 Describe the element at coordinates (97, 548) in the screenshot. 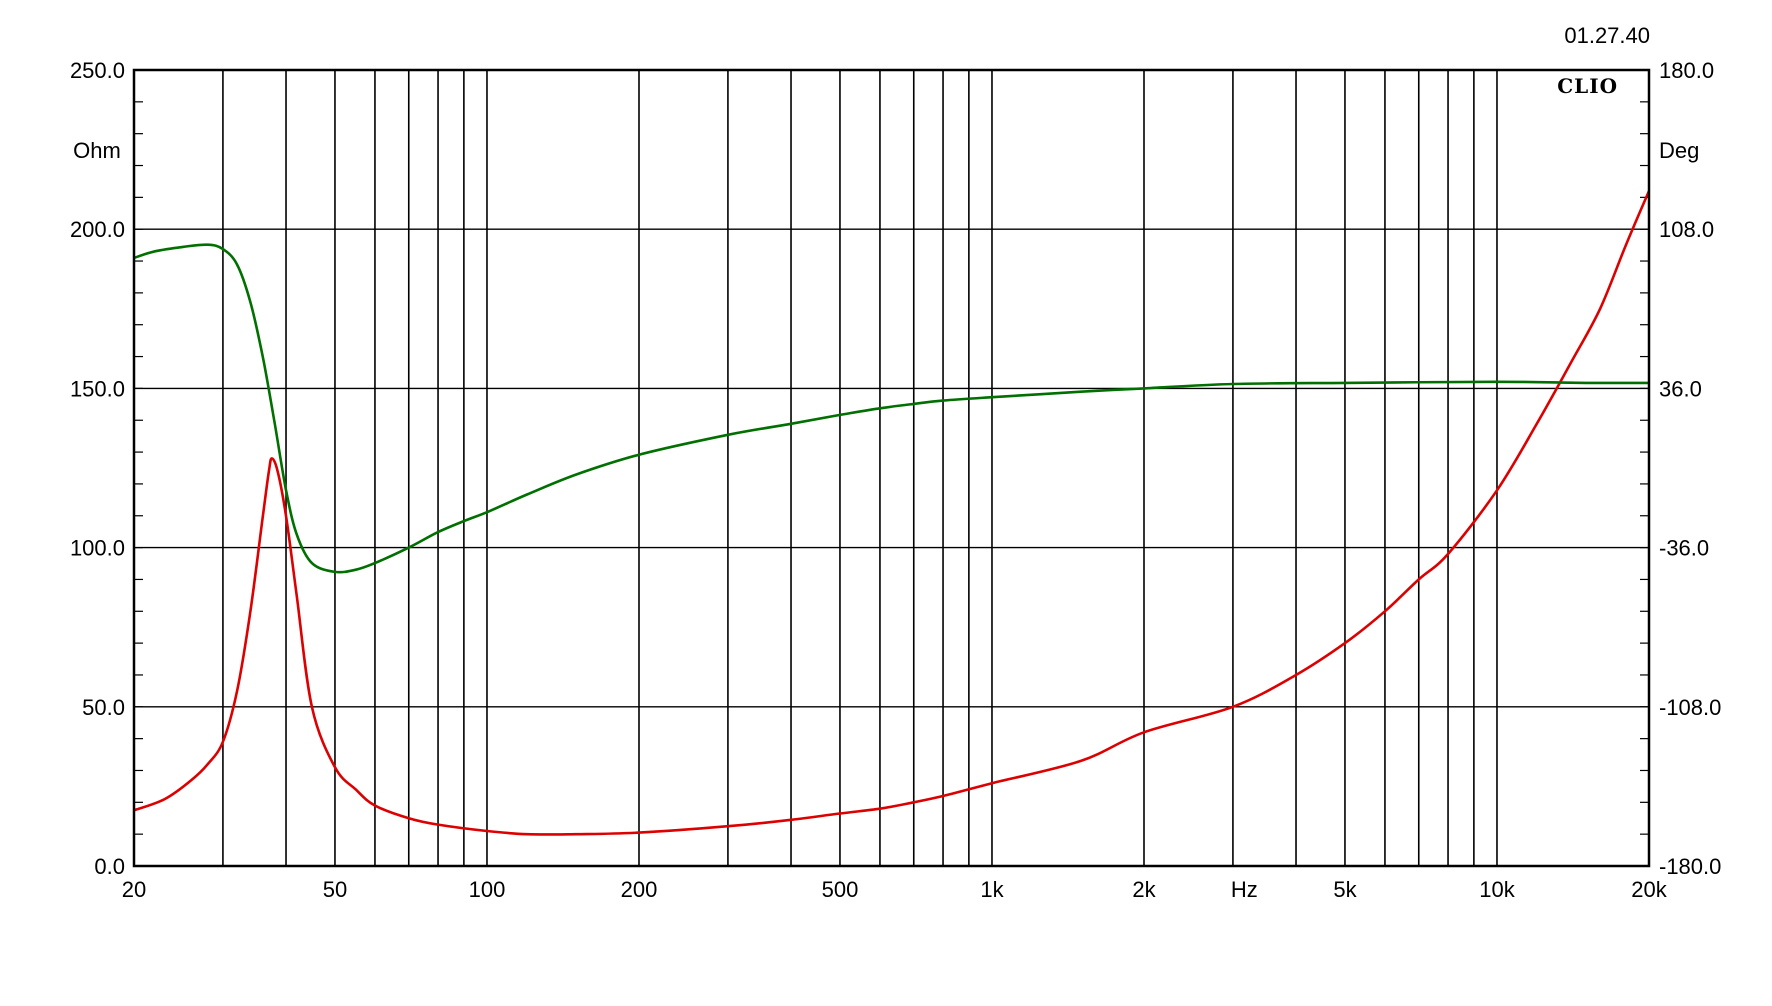

I see `left-tick-label: 100.0` at that location.